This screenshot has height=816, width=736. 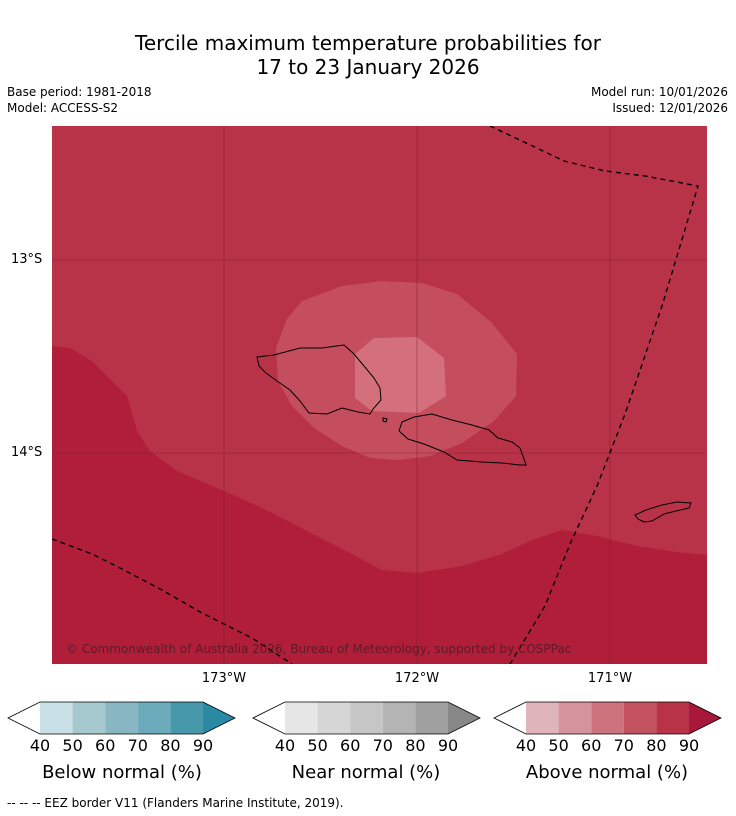 What do you see at coordinates (464, 718) in the screenshot?
I see `cbar-near-extend-high` at bounding box center [464, 718].